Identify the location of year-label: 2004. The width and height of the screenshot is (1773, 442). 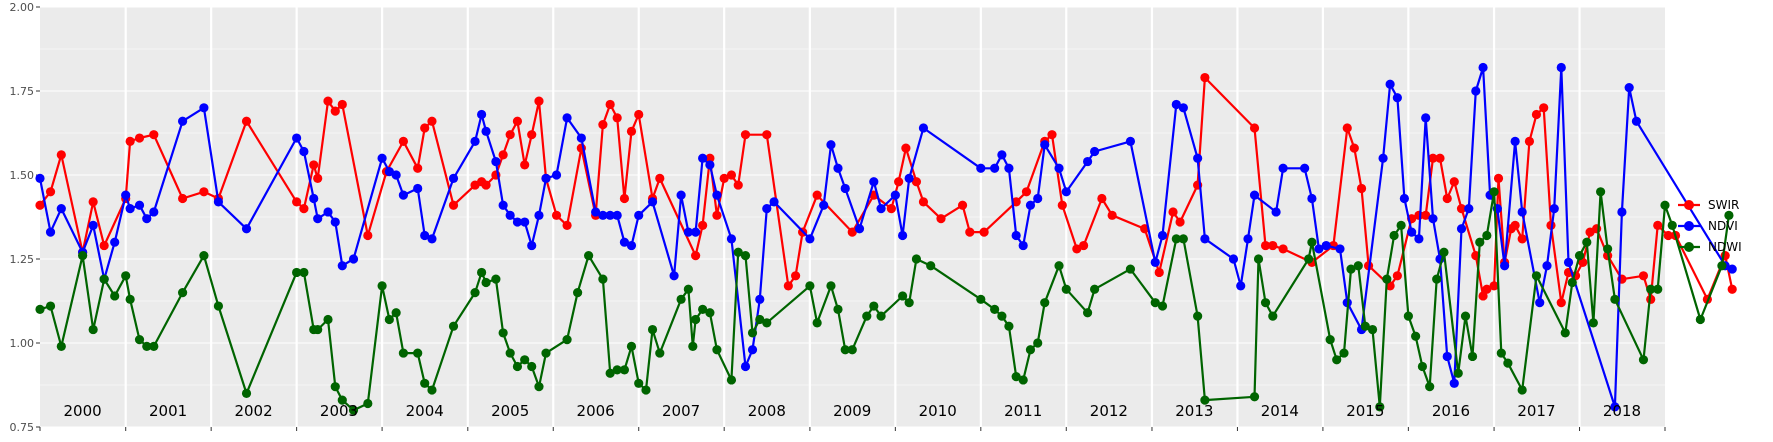
(425, 411).